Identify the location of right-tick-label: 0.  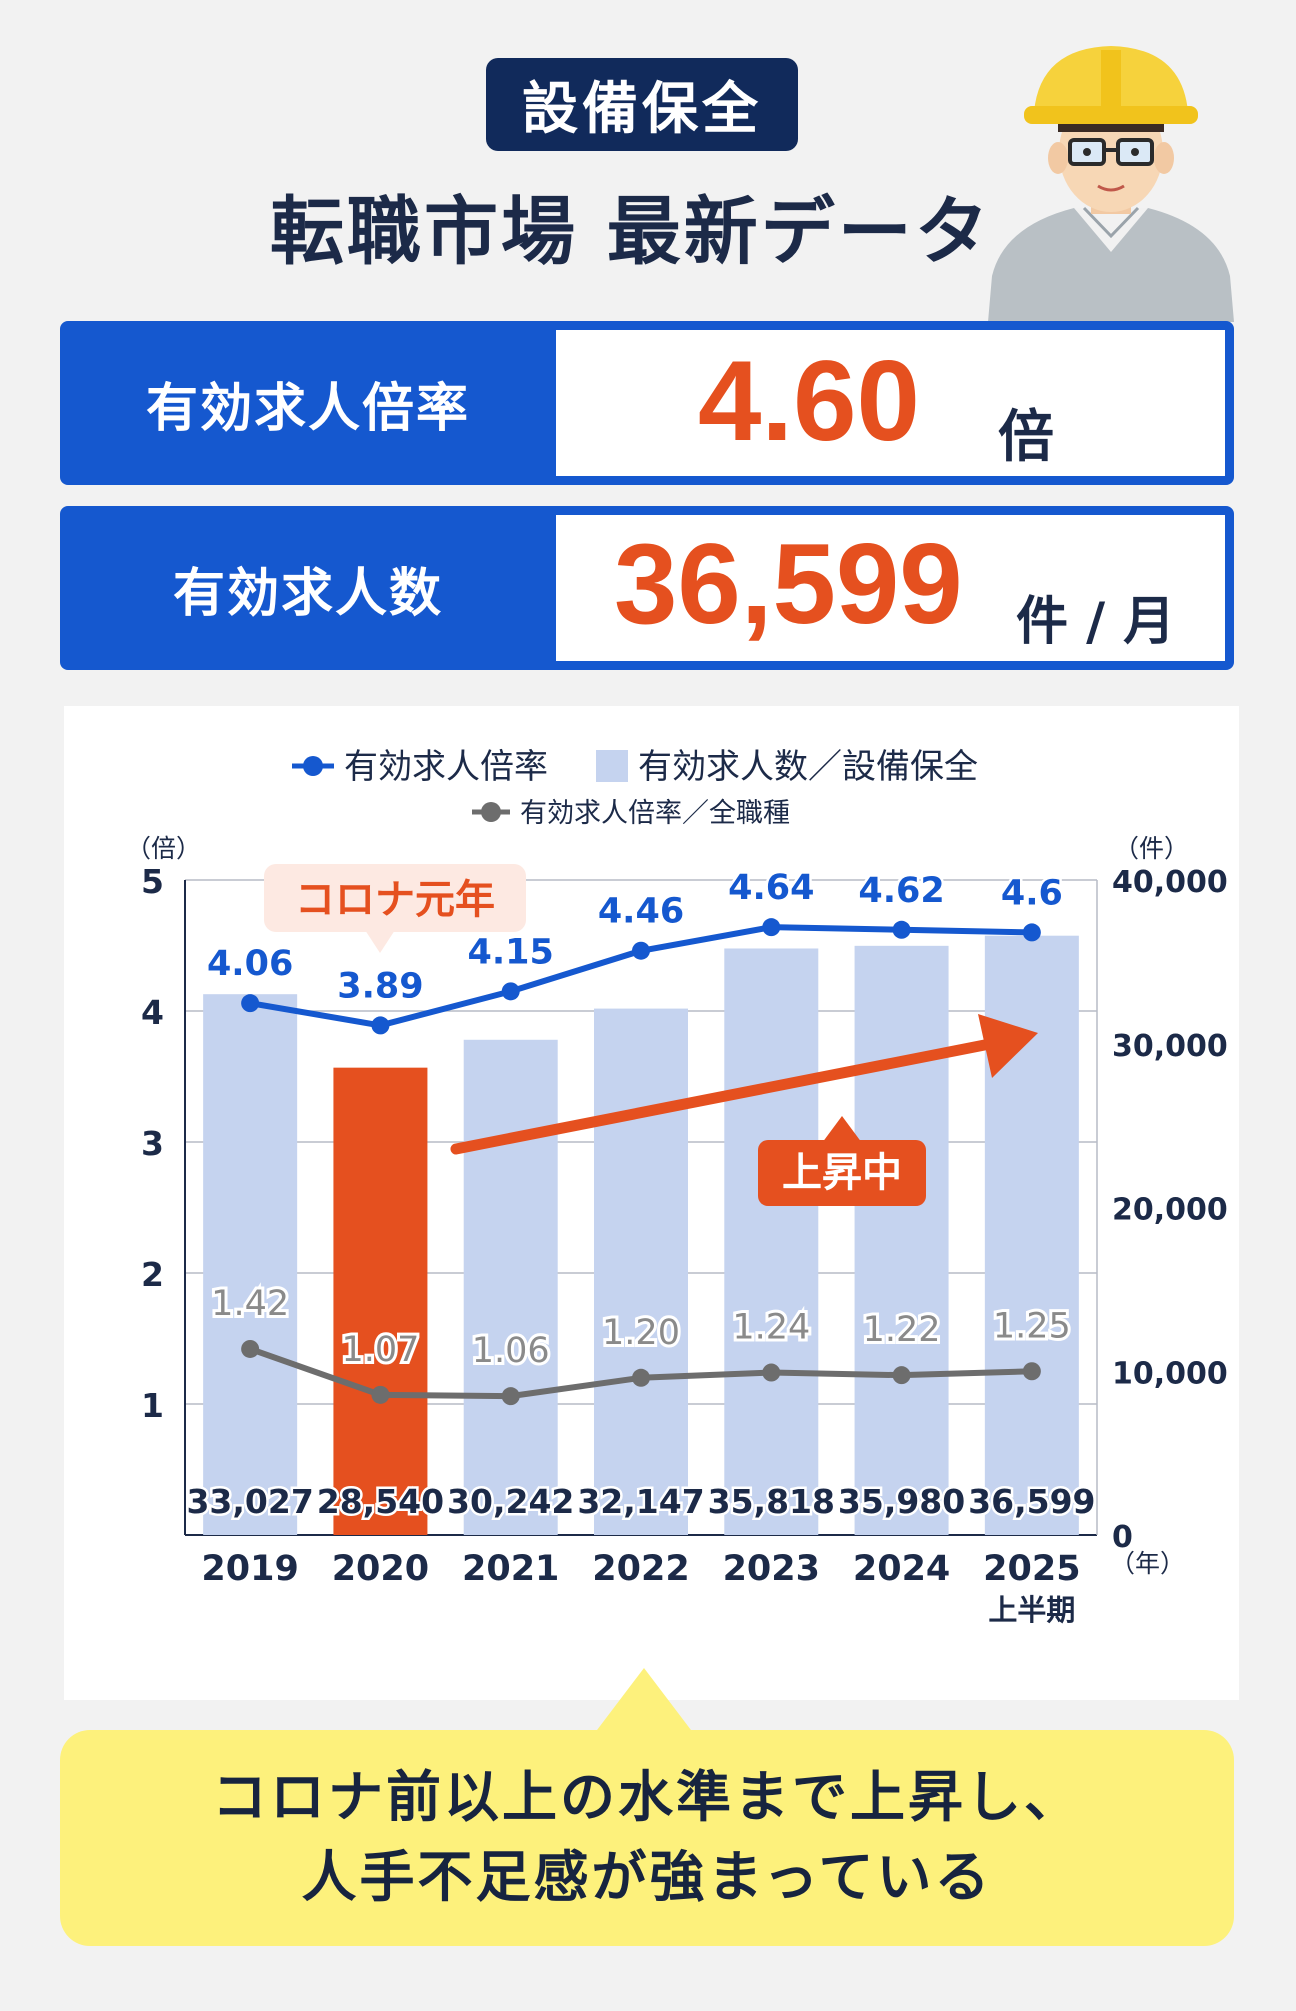
(1122, 1537).